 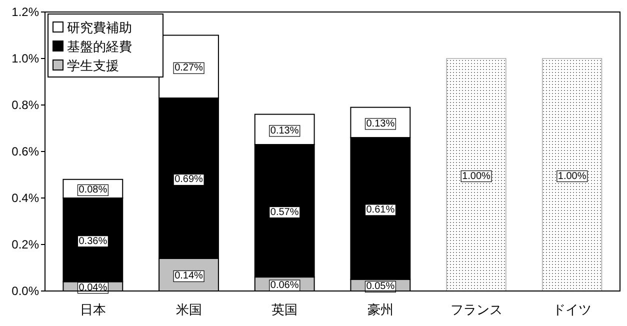 What do you see at coordinates (284, 286) in the screenshot?
I see `data-label: 0.06%` at bounding box center [284, 286].